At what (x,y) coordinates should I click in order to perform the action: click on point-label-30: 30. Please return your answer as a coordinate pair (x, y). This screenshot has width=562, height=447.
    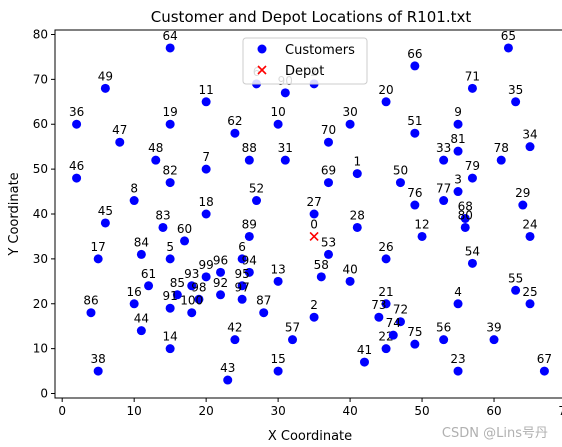
    Looking at the image, I should click on (349, 112).